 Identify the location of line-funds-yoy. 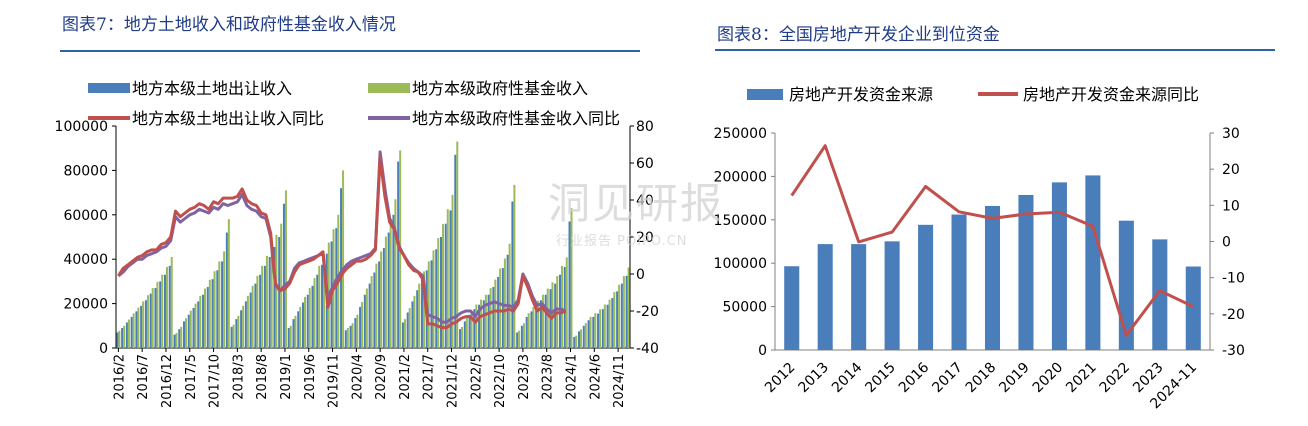
(992, 240).